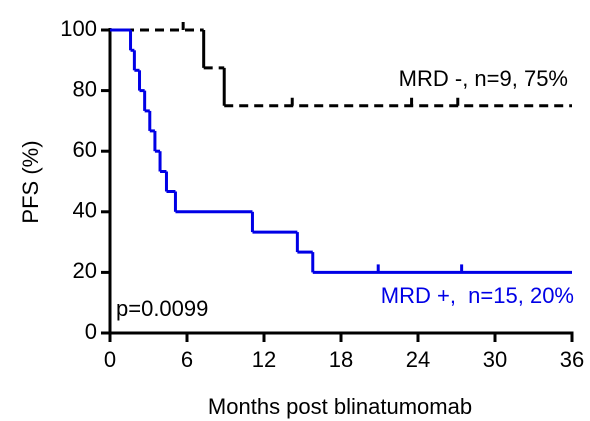 This screenshot has width=590, height=421. What do you see at coordinates (572, 359) in the screenshot?
I see `x-tick-label: 36` at bounding box center [572, 359].